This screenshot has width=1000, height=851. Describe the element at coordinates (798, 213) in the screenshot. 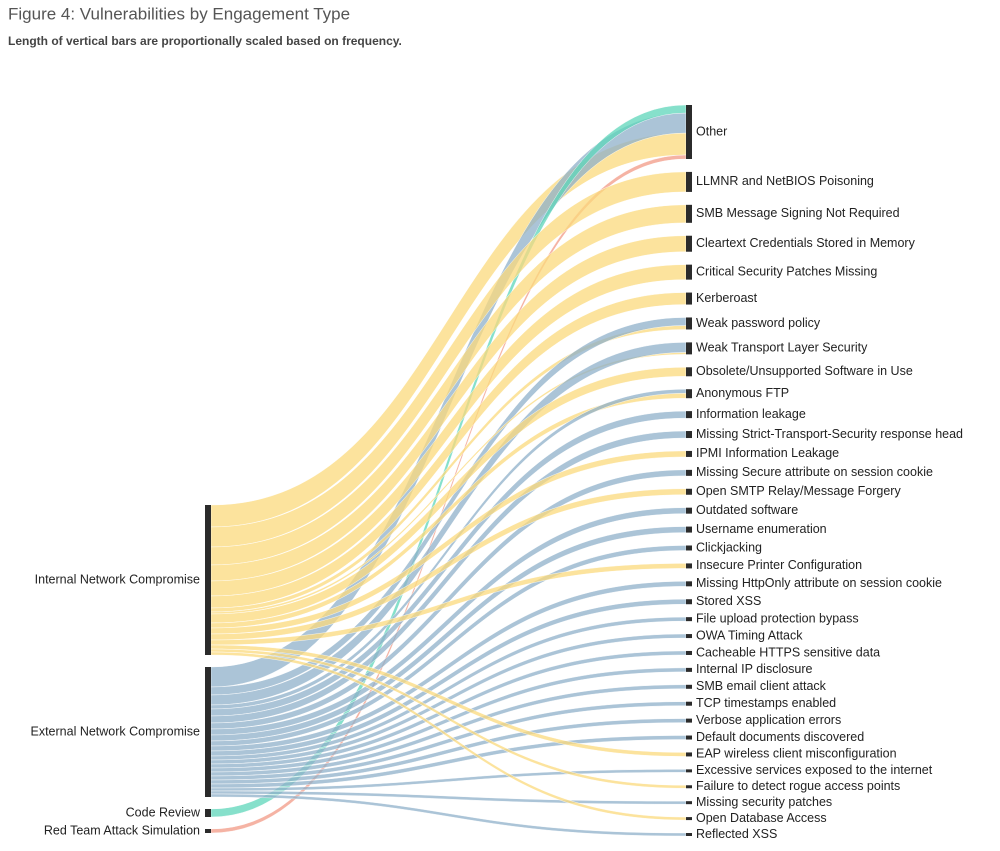

I see `target-label: SMB Message Signing Not Required` at that location.